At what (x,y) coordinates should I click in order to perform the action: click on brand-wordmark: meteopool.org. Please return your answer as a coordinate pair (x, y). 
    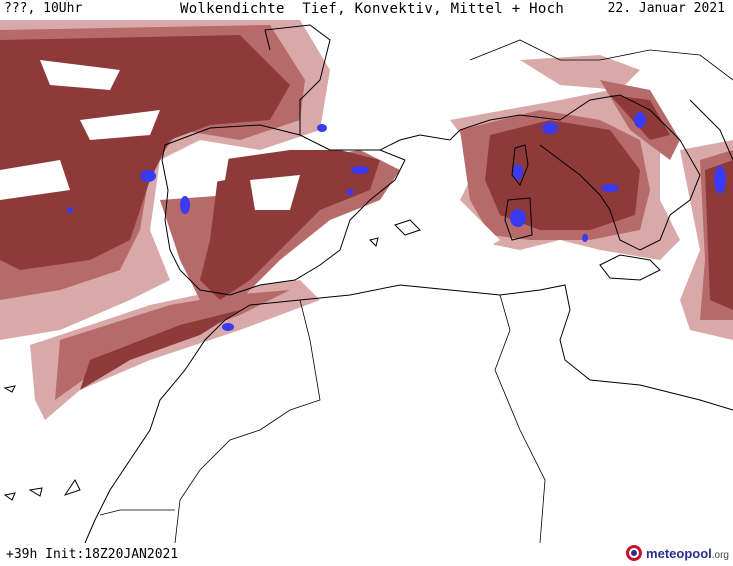
    Looking at the image, I should click on (687, 553).